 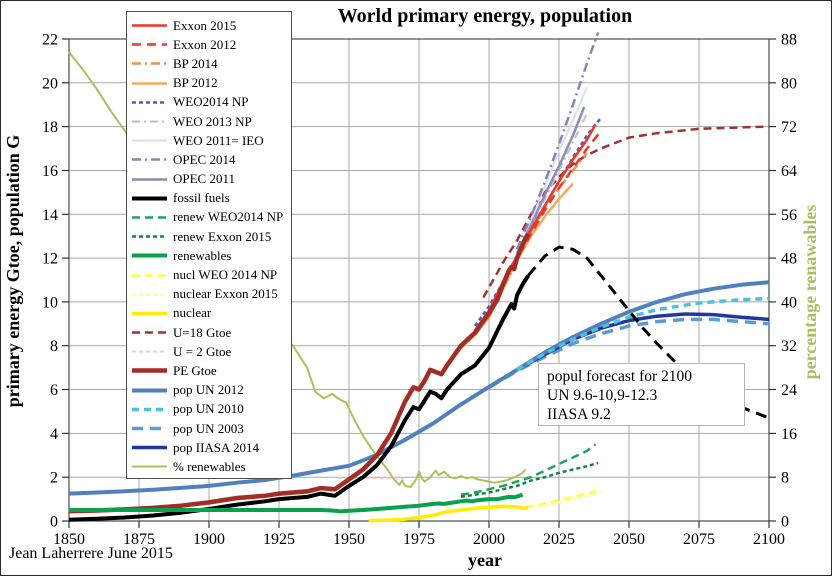 What do you see at coordinates (50, 171) in the screenshot?
I see `svg-text: 16` at bounding box center [50, 171].